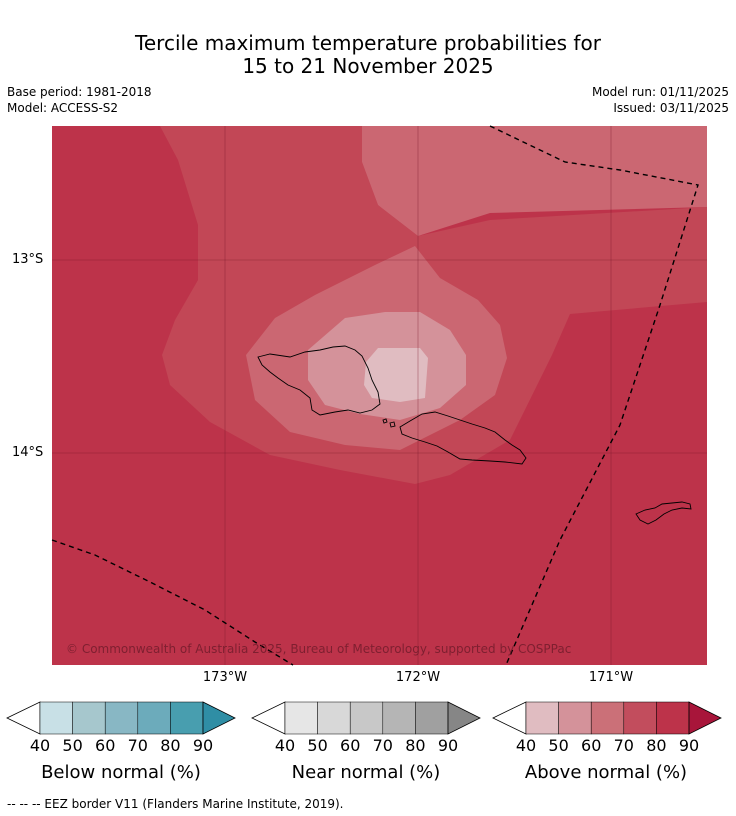 This screenshot has height=816, width=736. I want to click on below-normal-colorbar, so click(121, 718).